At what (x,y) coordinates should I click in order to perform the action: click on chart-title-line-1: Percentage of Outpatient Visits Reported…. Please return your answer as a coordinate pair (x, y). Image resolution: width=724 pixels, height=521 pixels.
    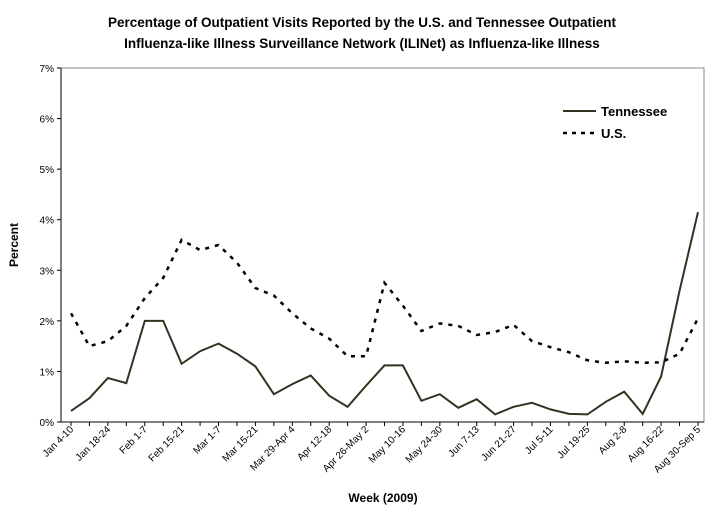
    Looking at the image, I should click on (362, 22).